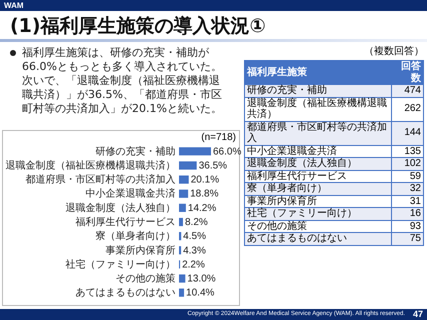 This screenshot has width=427, height=320. I want to click on category-label: 中小企業退職金共済, so click(318, 151).